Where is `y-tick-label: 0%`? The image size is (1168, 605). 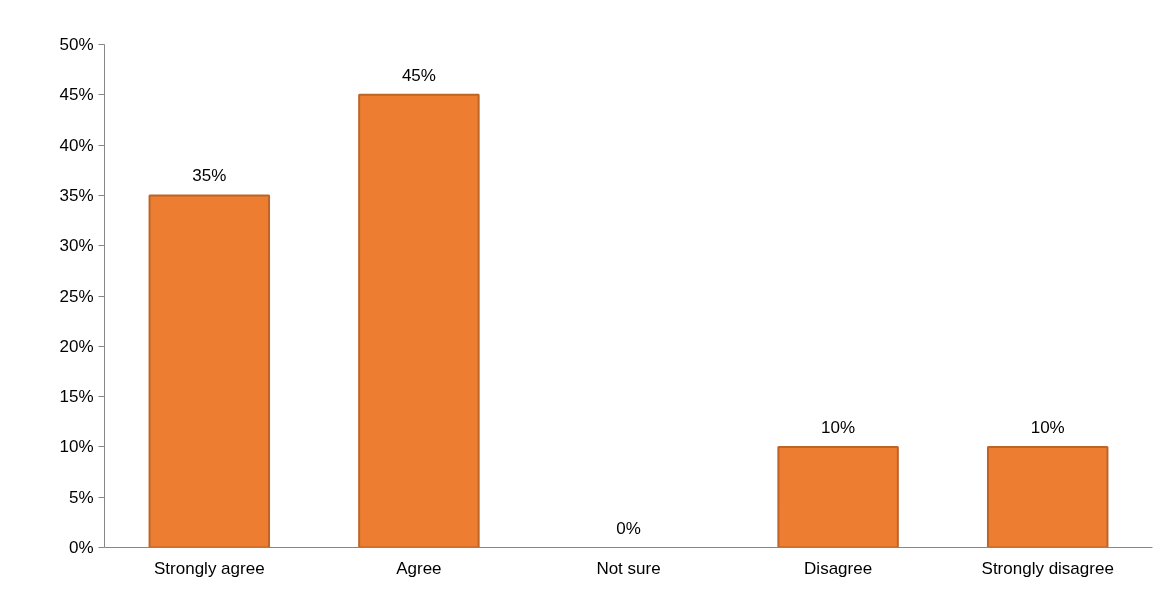 y-tick-label: 0% is located at coordinates (81, 547).